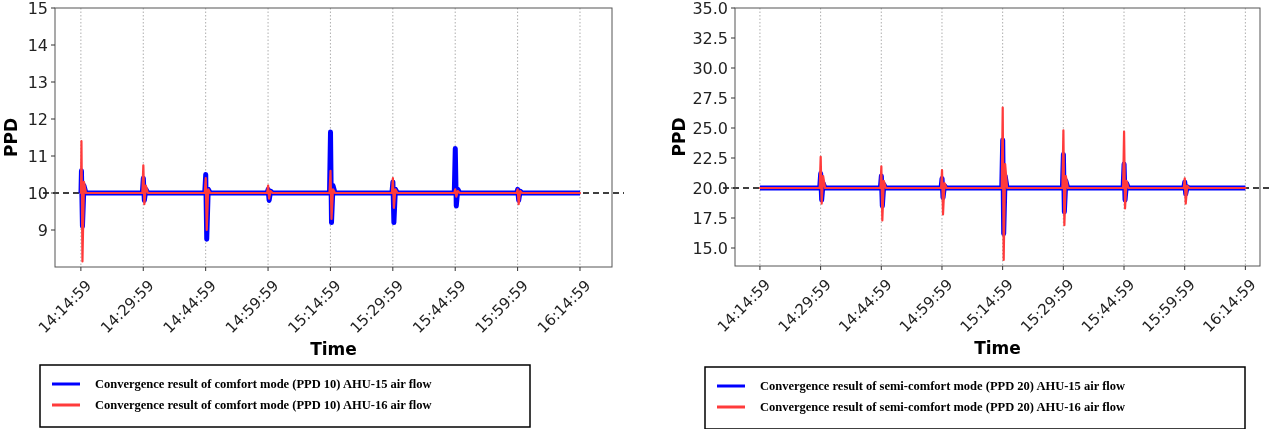 The width and height of the screenshot is (1276, 429). I want to click on y-tick-label: 14, so click(37, 45).